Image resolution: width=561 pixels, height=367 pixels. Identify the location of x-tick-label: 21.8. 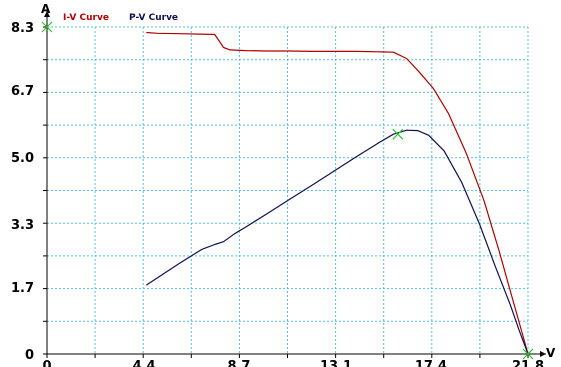
(528, 363).